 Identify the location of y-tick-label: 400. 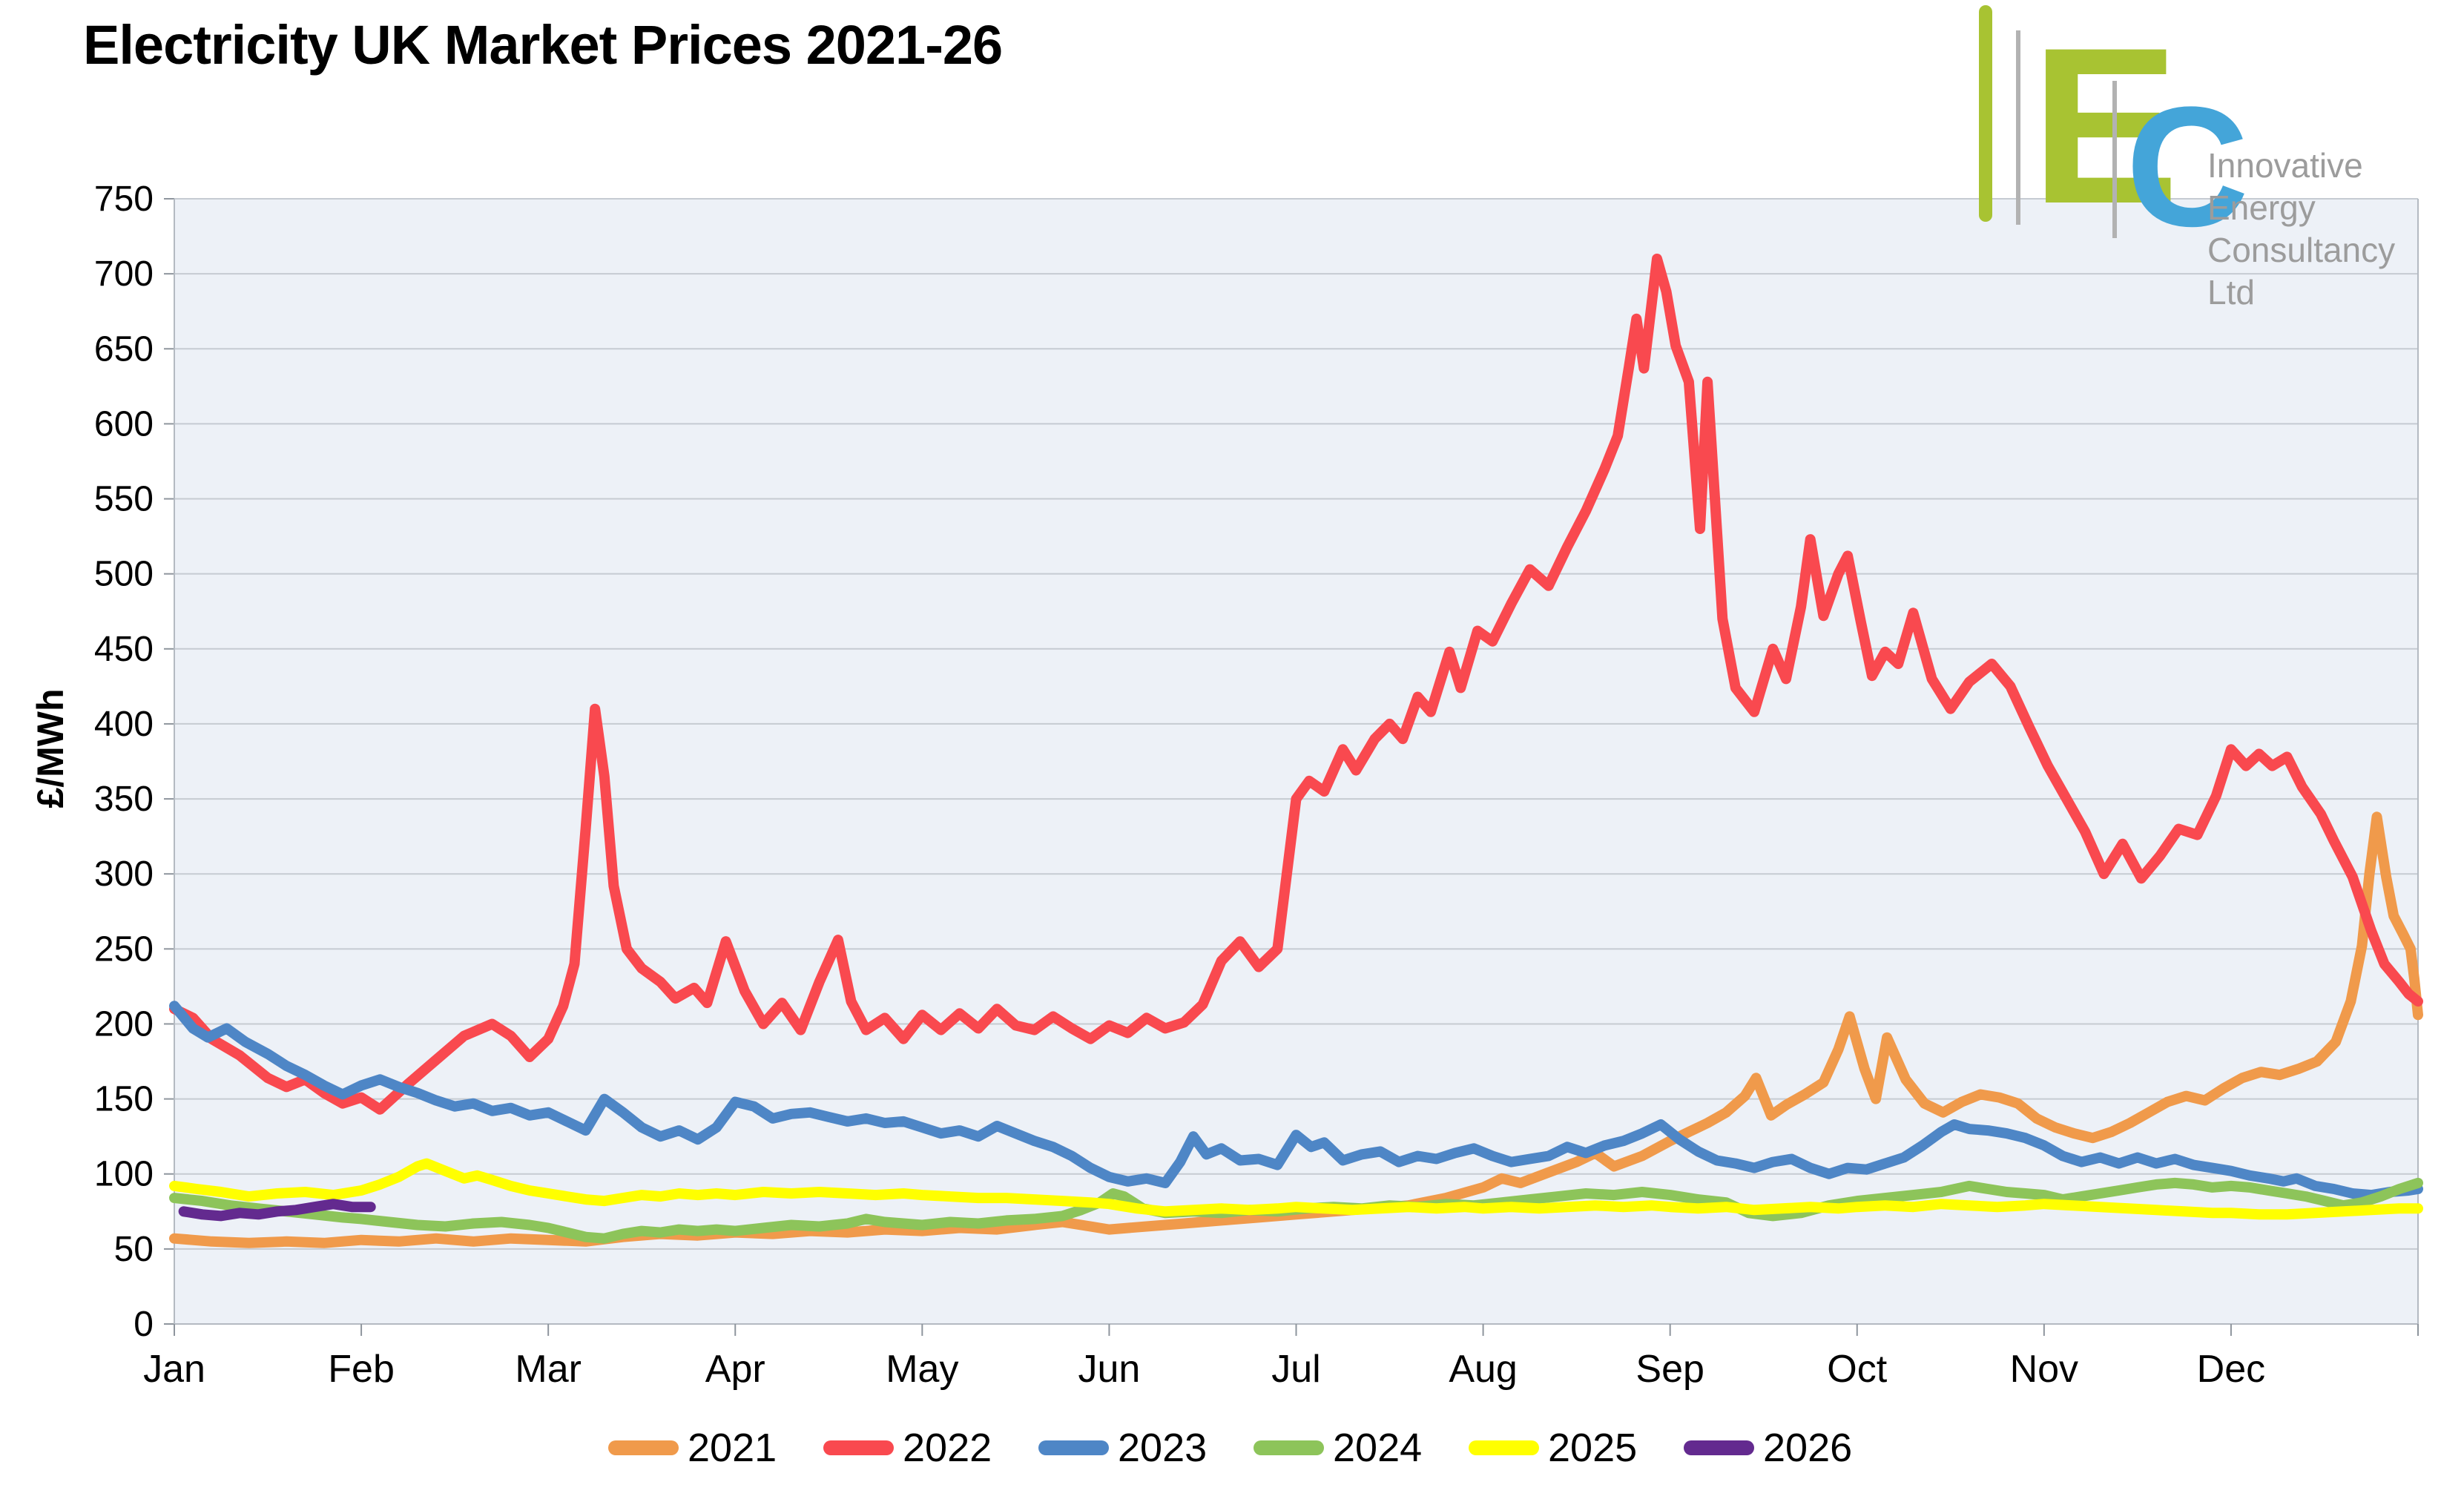
(124, 724).